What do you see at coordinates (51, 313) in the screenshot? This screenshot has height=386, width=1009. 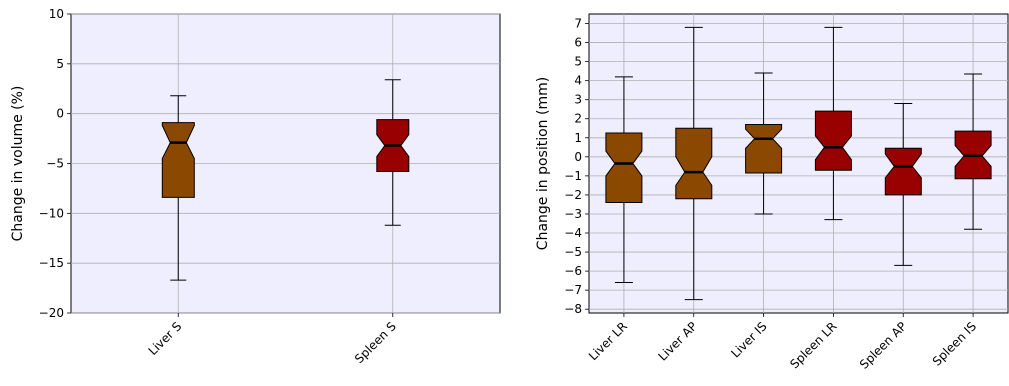 I see `y-tick-label: −20` at bounding box center [51, 313].